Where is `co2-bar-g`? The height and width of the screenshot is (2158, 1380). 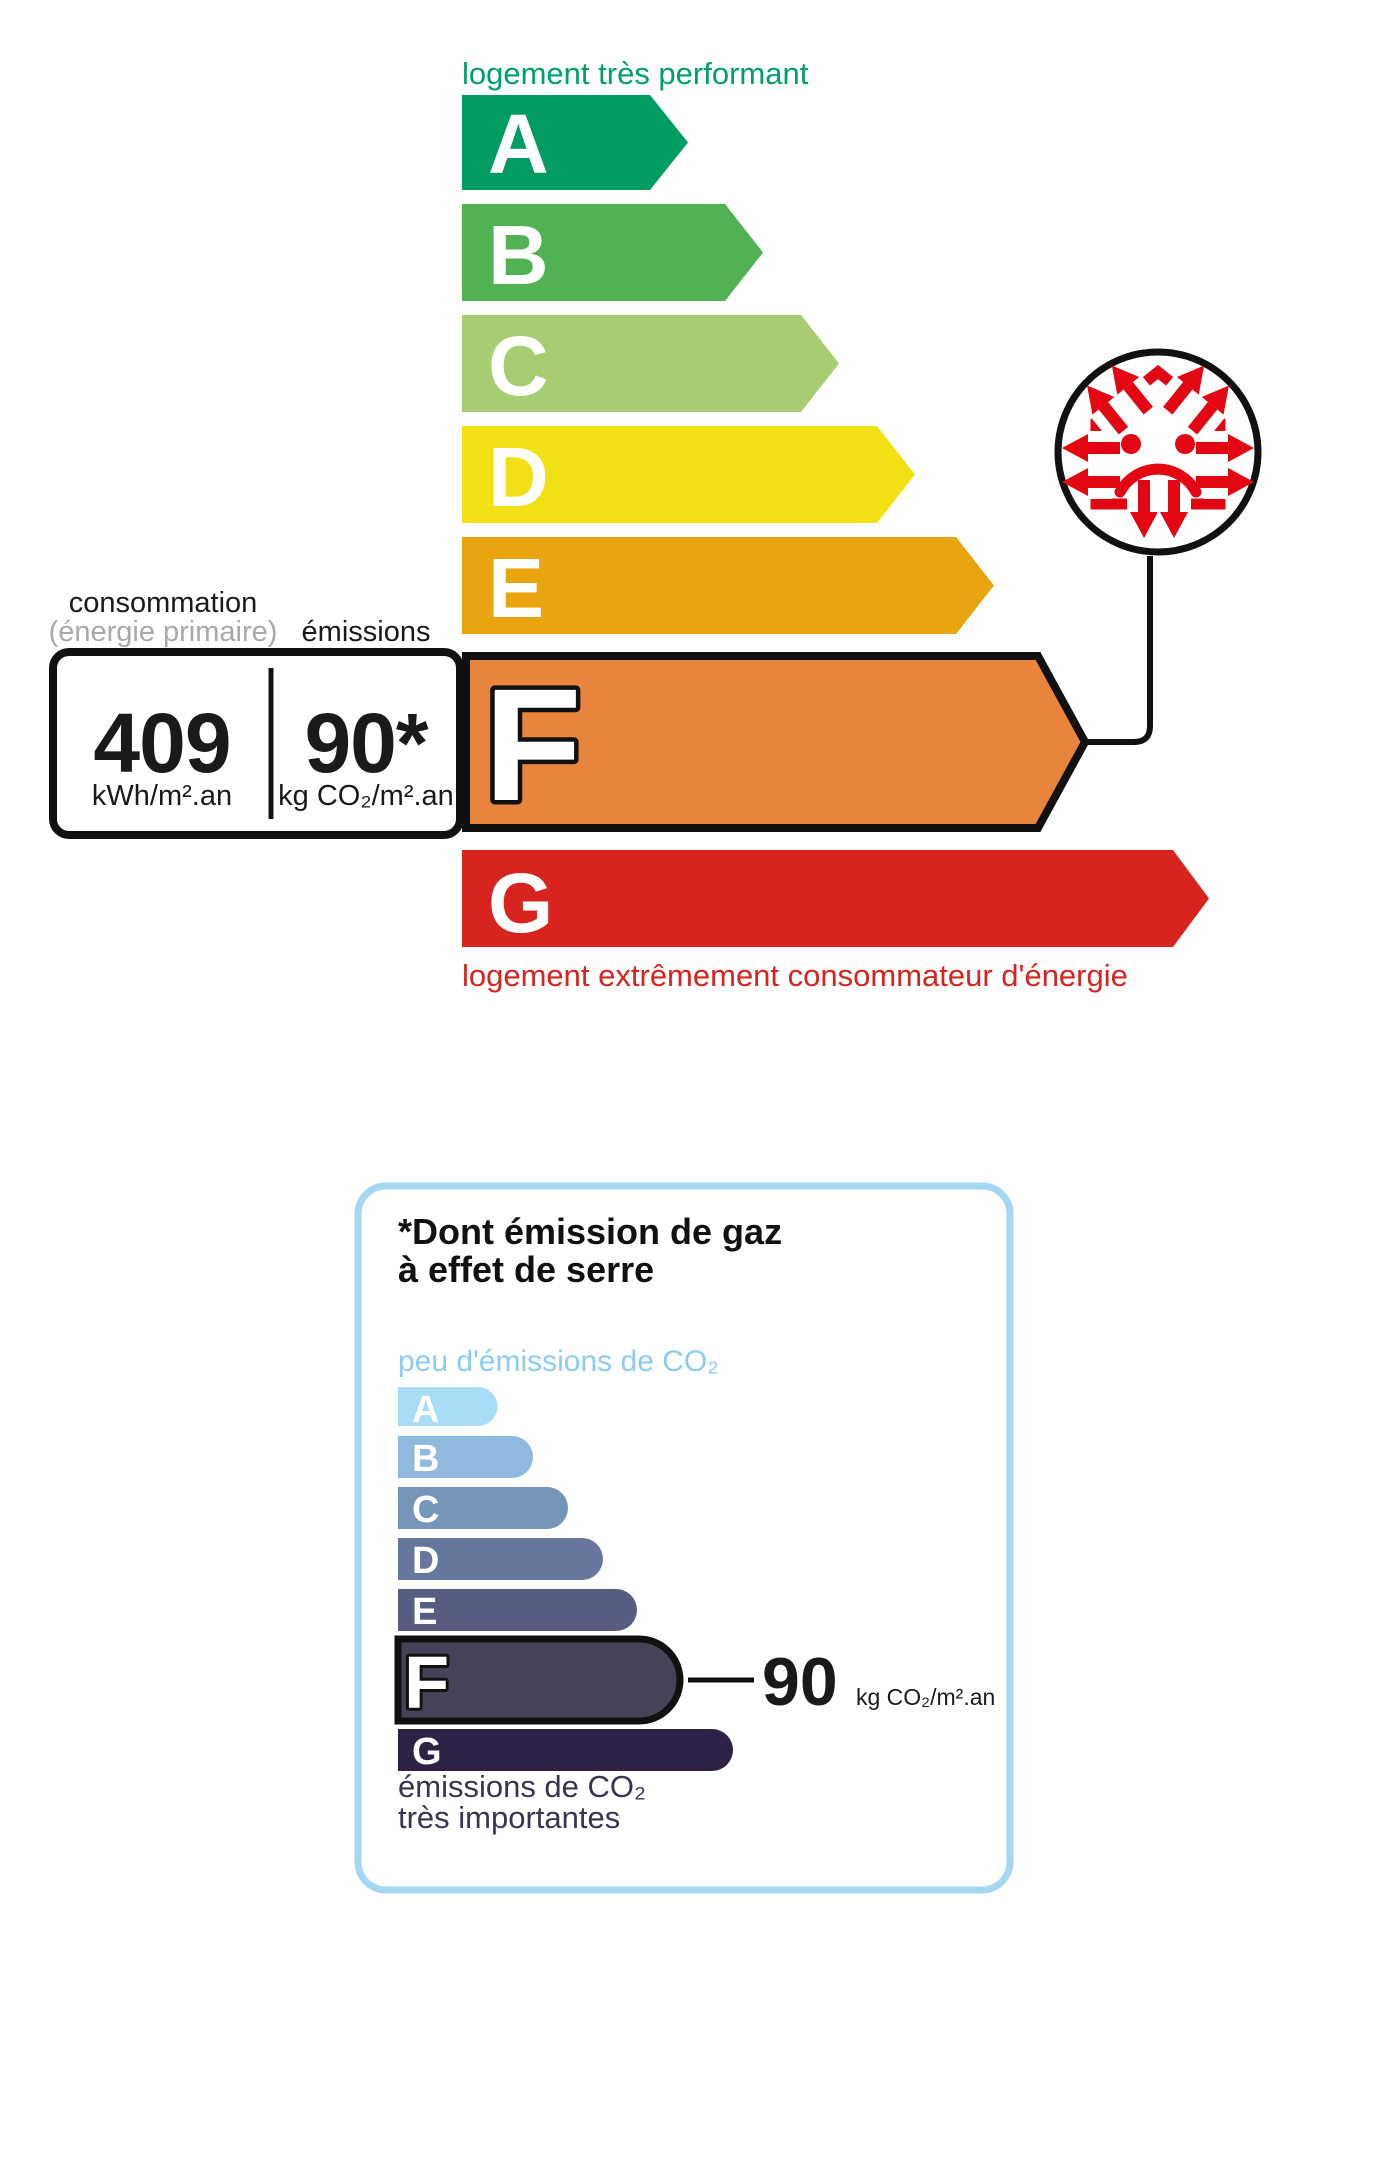 co2-bar-g is located at coordinates (565, 1750).